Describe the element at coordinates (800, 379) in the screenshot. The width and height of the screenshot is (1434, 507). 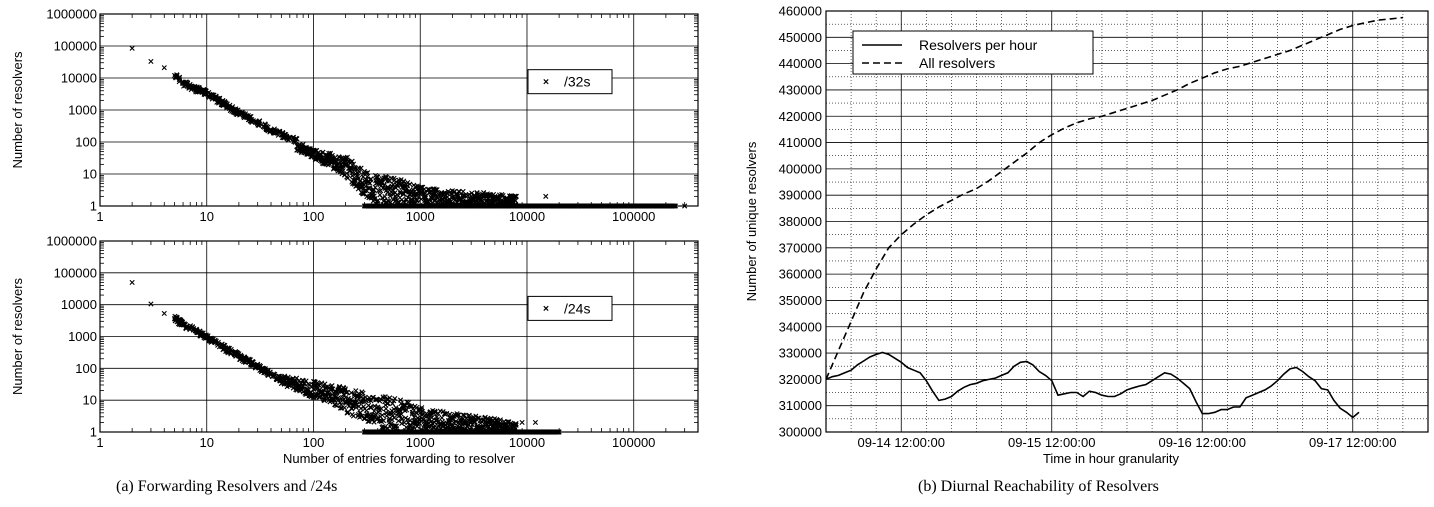
I see `y-tick-label: 320000` at that location.